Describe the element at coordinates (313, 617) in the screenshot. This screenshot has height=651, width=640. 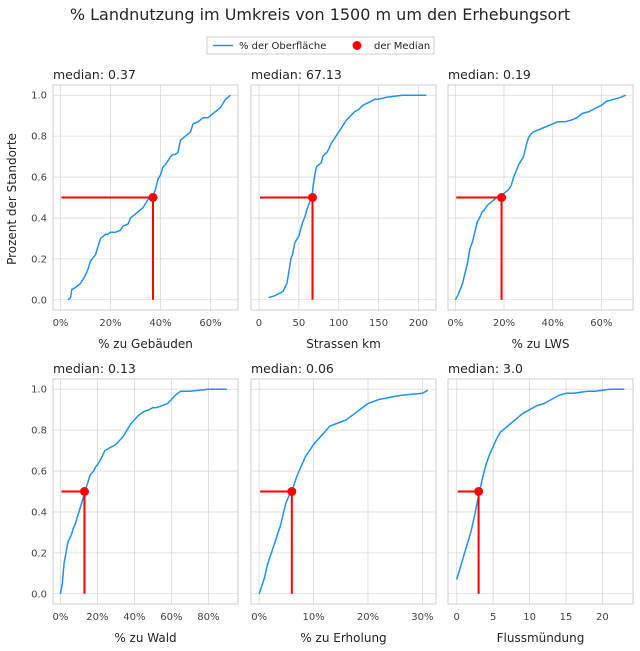
I see `x-tick-label: 10%` at that location.